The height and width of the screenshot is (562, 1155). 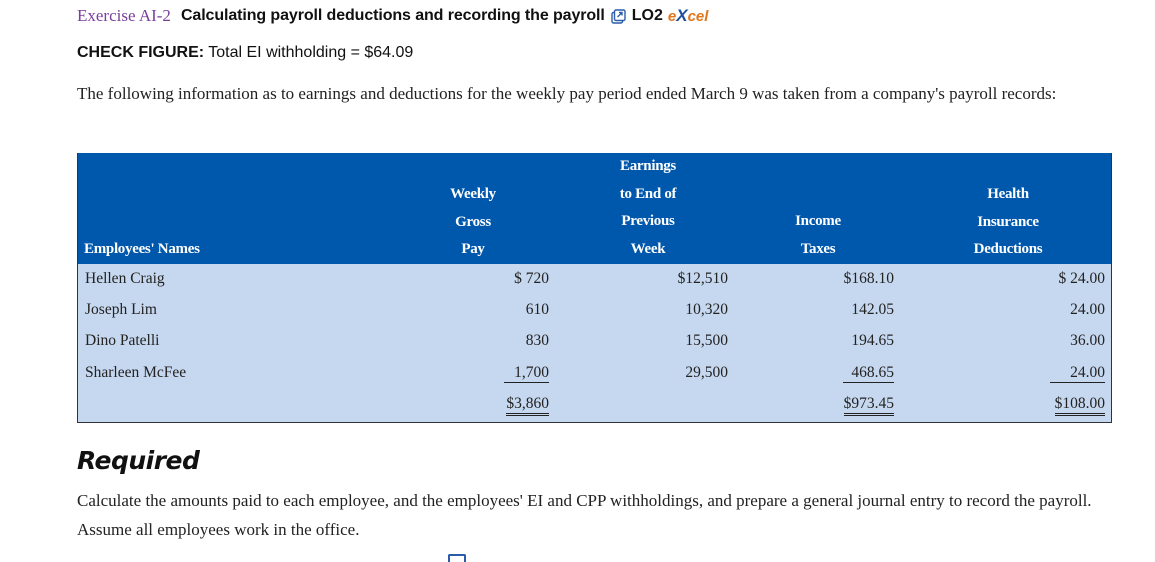 What do you see at coordinates (457, 558) in the screenshot?
I see `partial-icon` at bounding box center [457, 558].